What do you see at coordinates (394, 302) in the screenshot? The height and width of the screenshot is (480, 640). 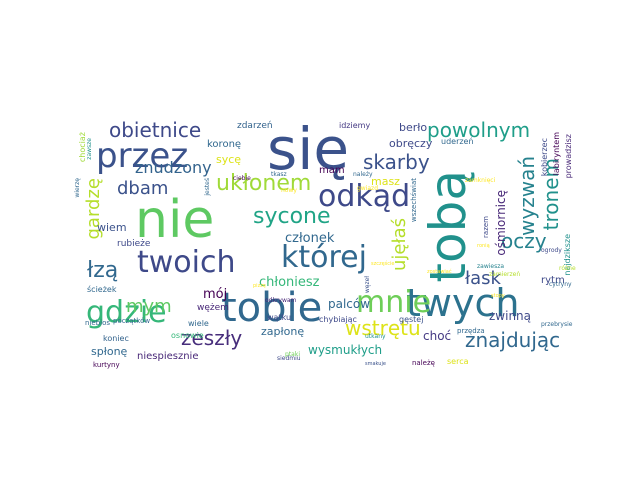 I see `cloud-word: mnie` at bounding box center [394, 302].